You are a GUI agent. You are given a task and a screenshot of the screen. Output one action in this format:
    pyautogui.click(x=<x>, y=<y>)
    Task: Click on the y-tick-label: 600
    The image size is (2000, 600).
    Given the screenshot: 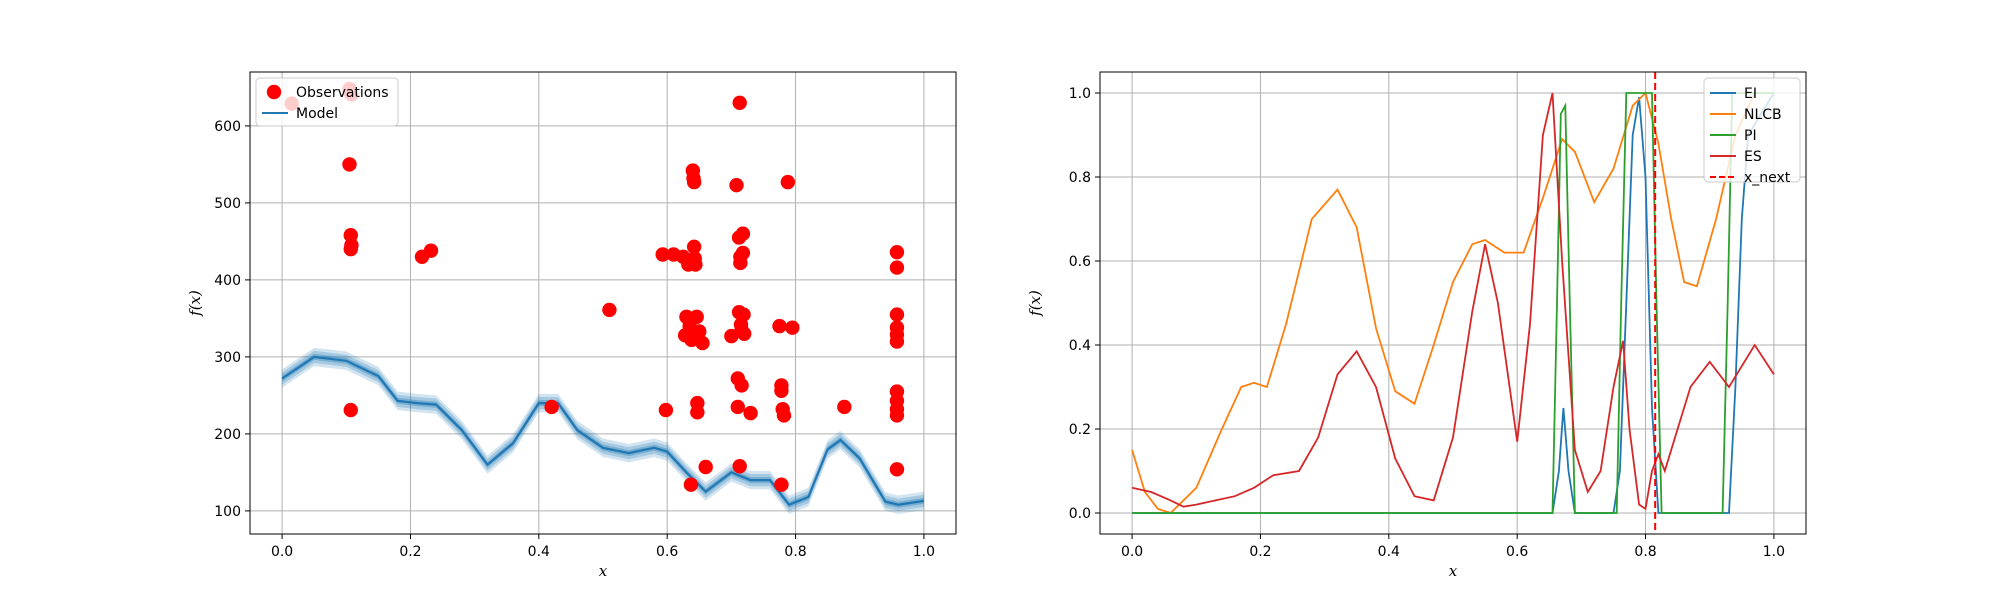 What is the action you would take?
    pyautogui.click(x=227, y=127)
    